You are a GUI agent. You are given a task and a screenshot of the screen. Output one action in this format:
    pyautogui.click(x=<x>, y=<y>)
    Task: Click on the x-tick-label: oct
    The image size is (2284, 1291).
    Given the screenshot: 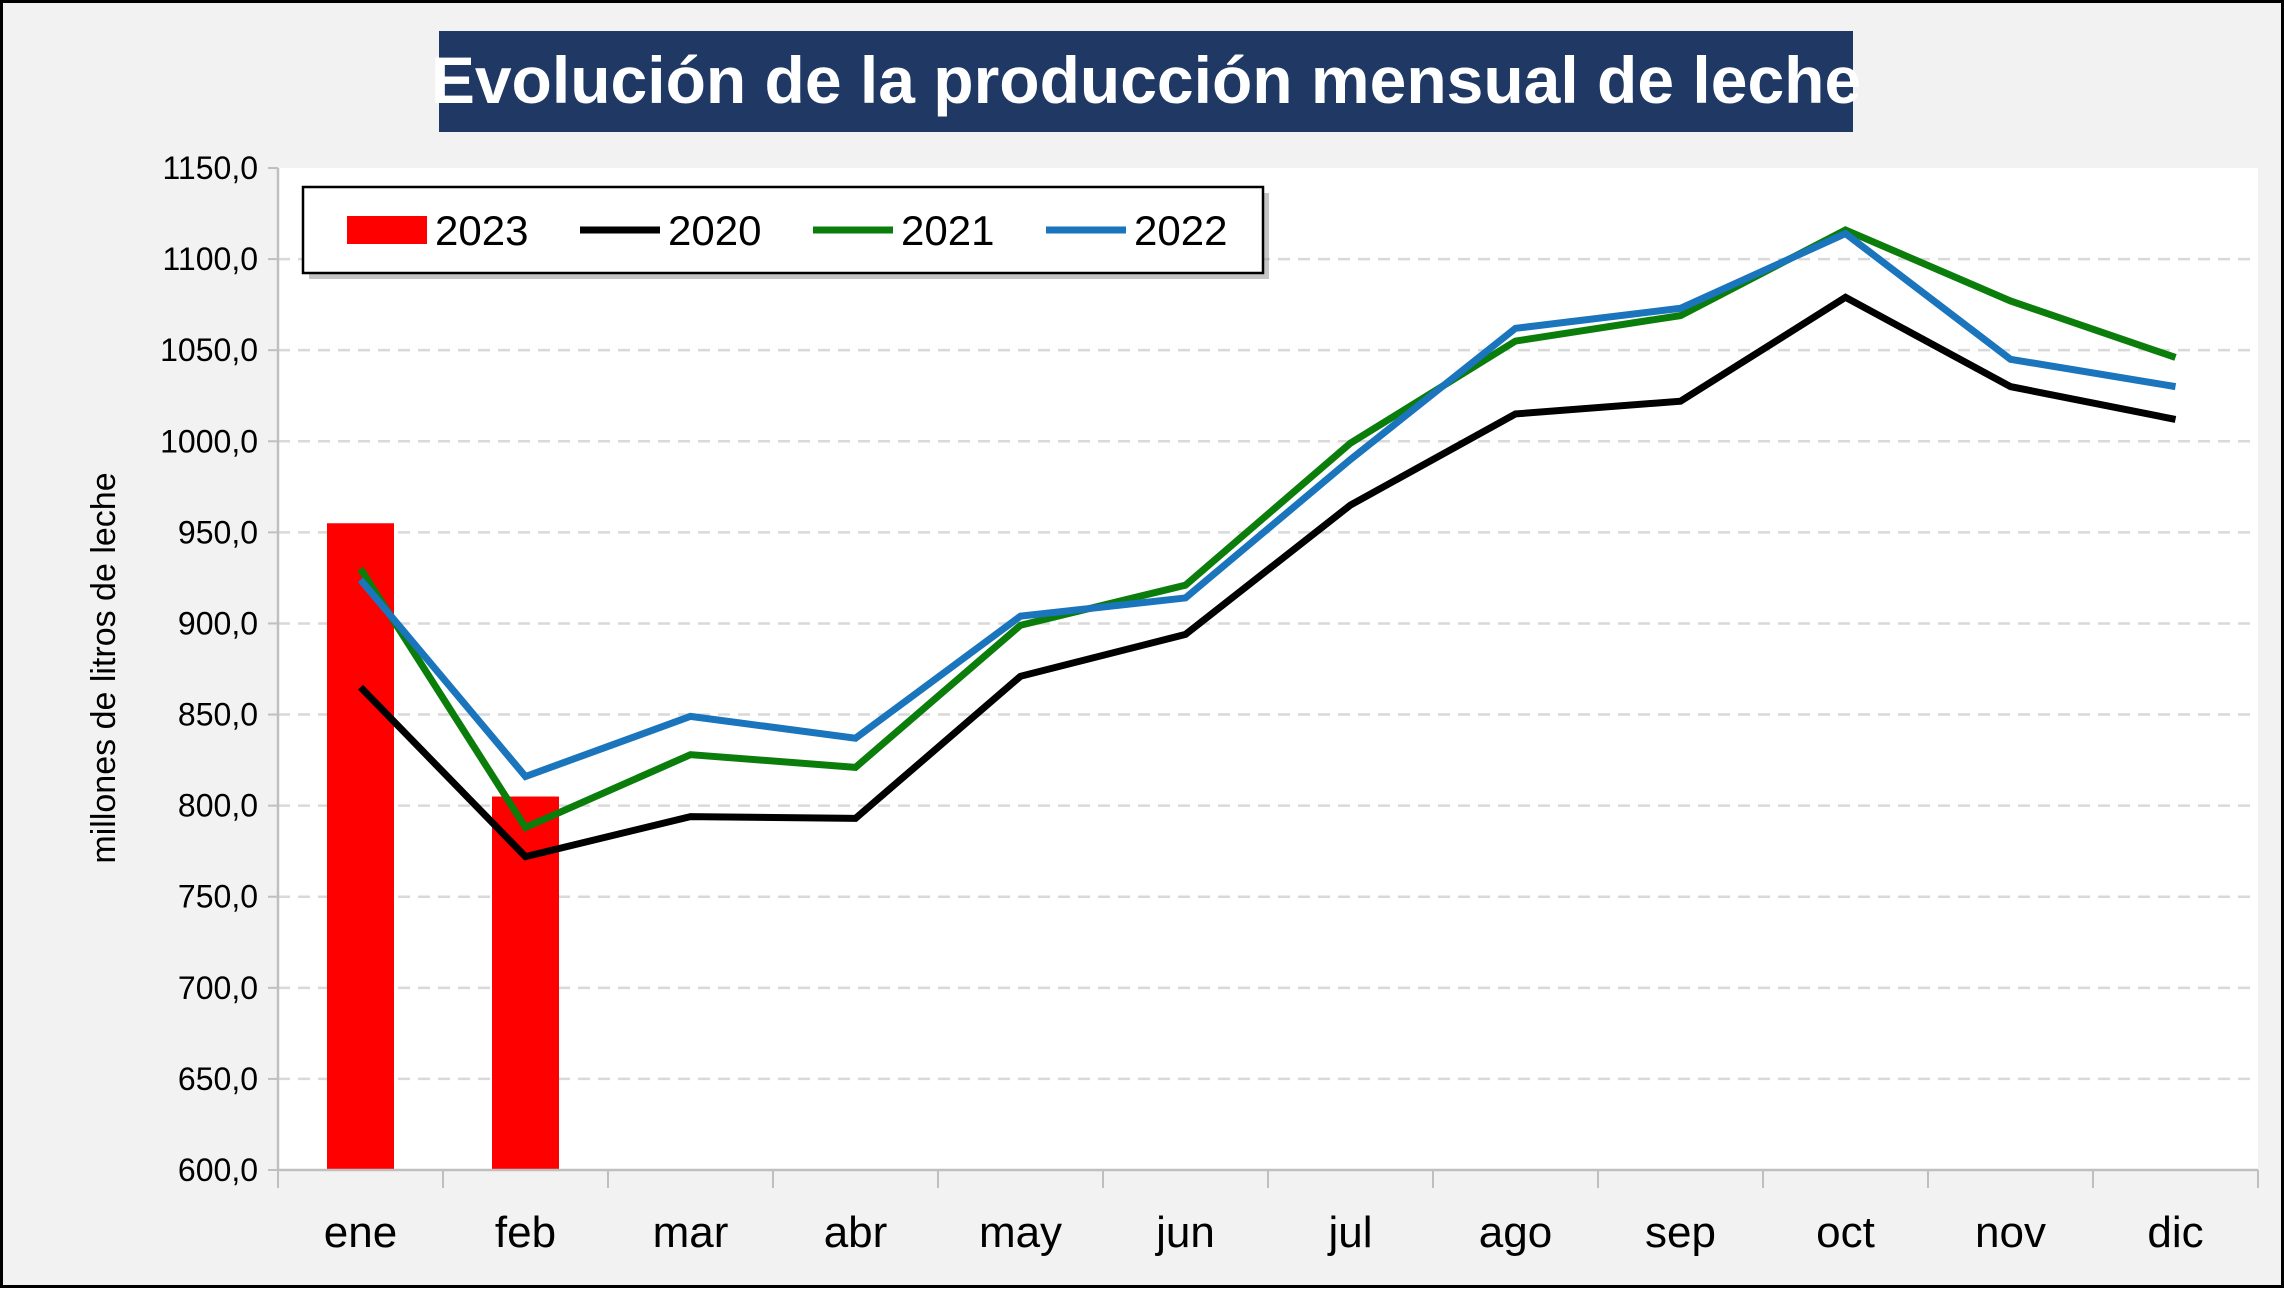 What is the action you would take?
    pyautogui.click(x=1845, y=1232)
    